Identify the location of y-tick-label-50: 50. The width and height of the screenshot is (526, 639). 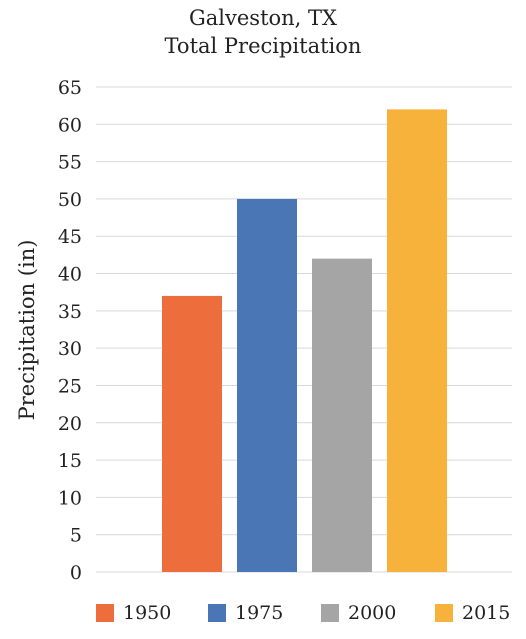
(70, 200).